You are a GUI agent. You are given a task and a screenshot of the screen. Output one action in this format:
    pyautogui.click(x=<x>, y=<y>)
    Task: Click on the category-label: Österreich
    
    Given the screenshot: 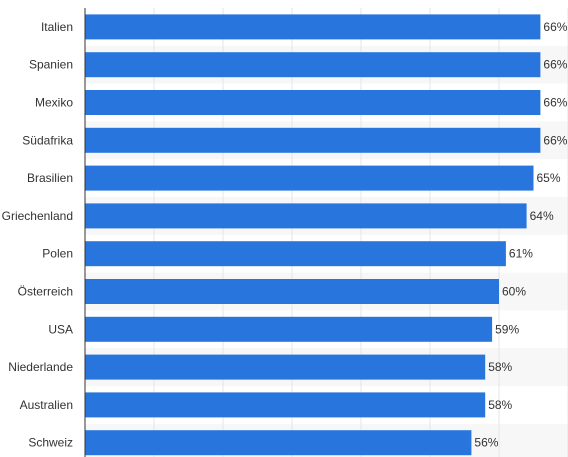 What is the action you would take?
    pyautogui.click(x=45, y=292)
    